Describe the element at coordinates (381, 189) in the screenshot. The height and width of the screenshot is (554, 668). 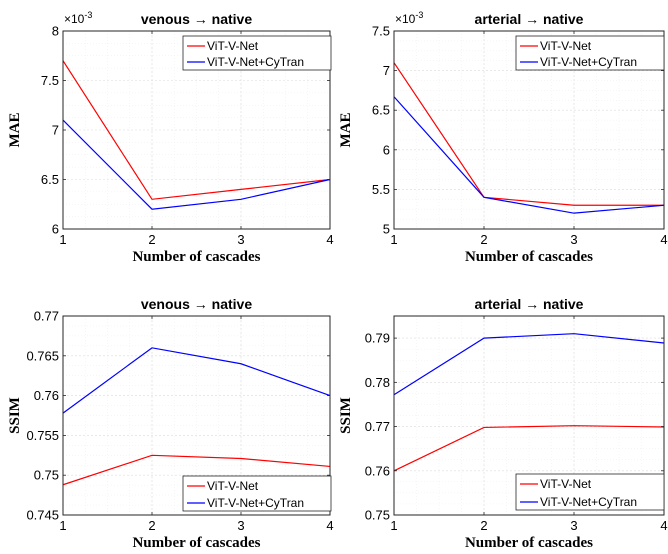
I see `y-tick-label: 5.5` at that location.